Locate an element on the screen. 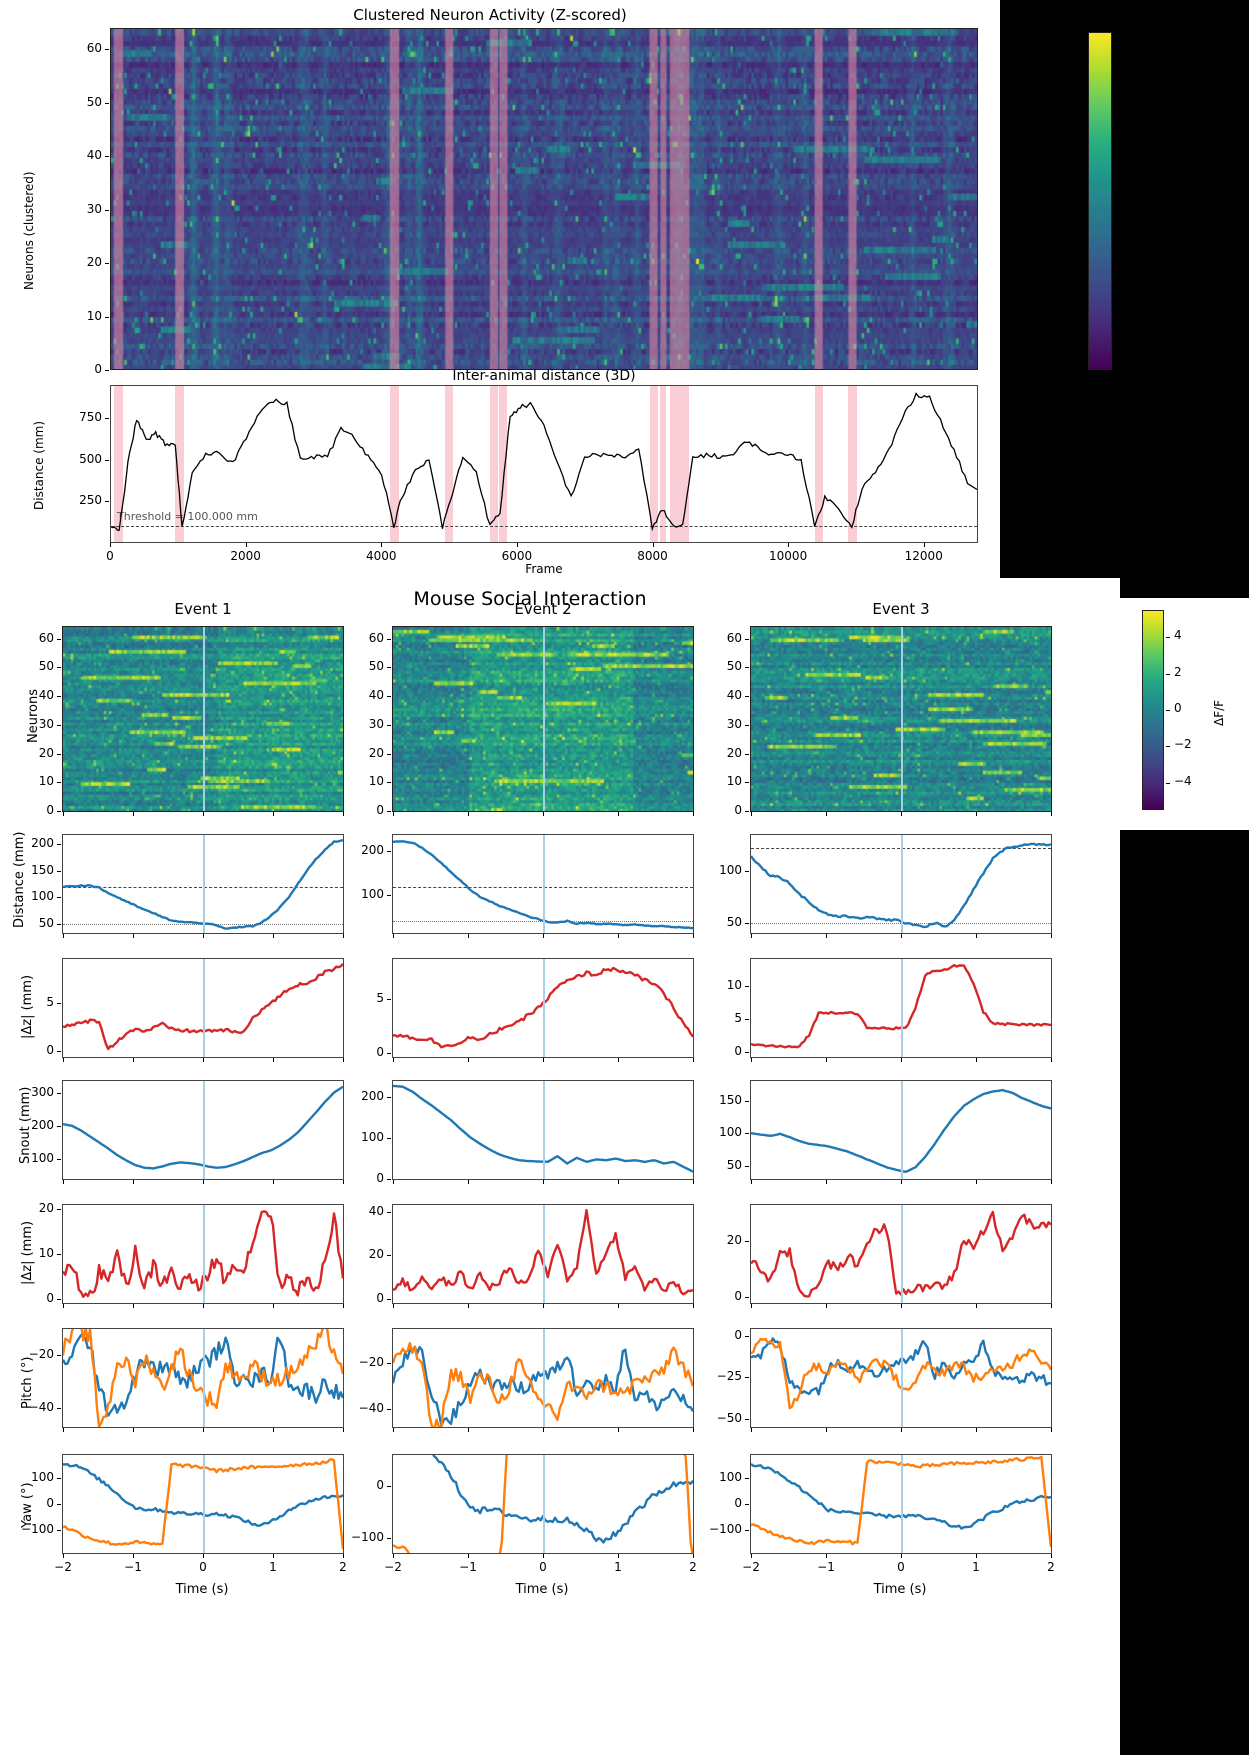 The width and height of the screenshot is (1249, 1755). axis-tick-label: −2 is located at coordinates (393, 1567).